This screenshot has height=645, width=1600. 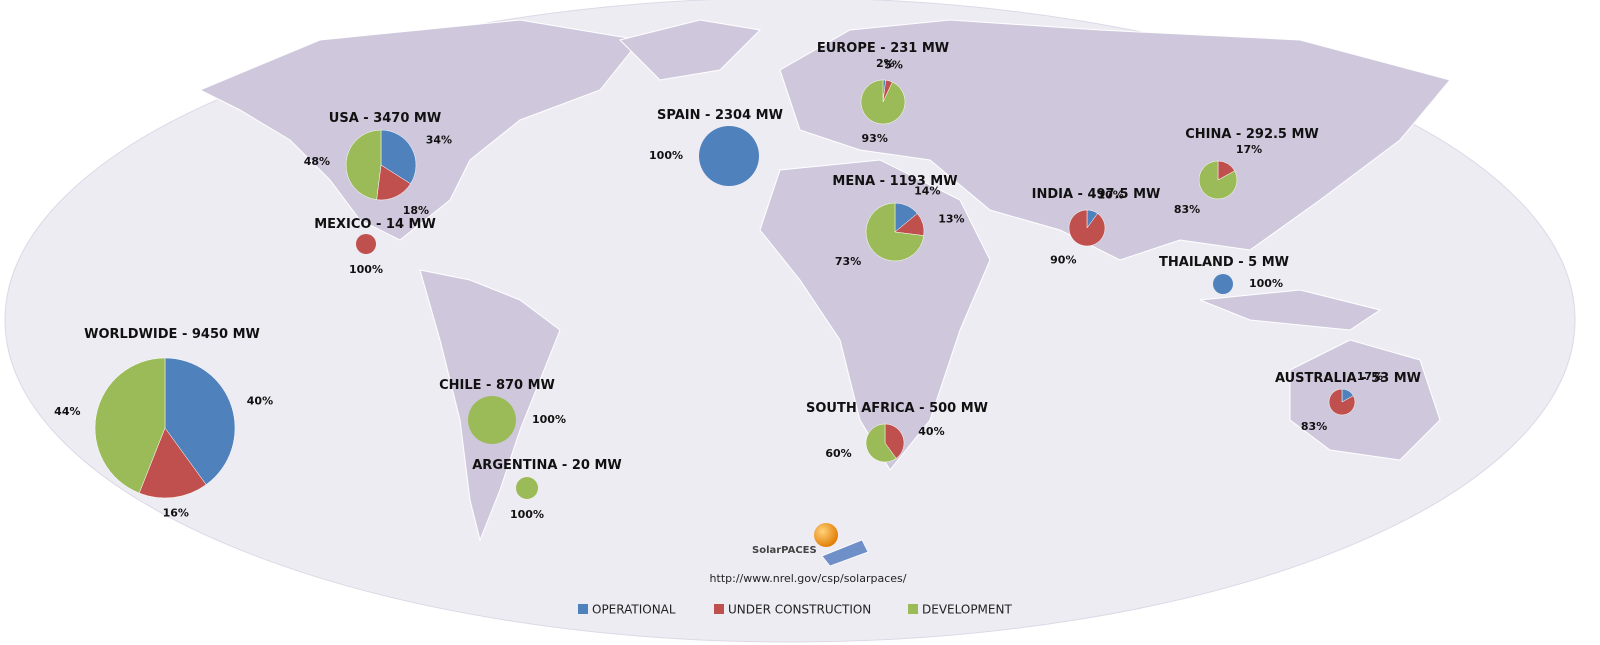 What do you see at coordinates (784, 550) in the screenshot?
I see `logo-text: SolarPACES` at bounding box center [784, 550].